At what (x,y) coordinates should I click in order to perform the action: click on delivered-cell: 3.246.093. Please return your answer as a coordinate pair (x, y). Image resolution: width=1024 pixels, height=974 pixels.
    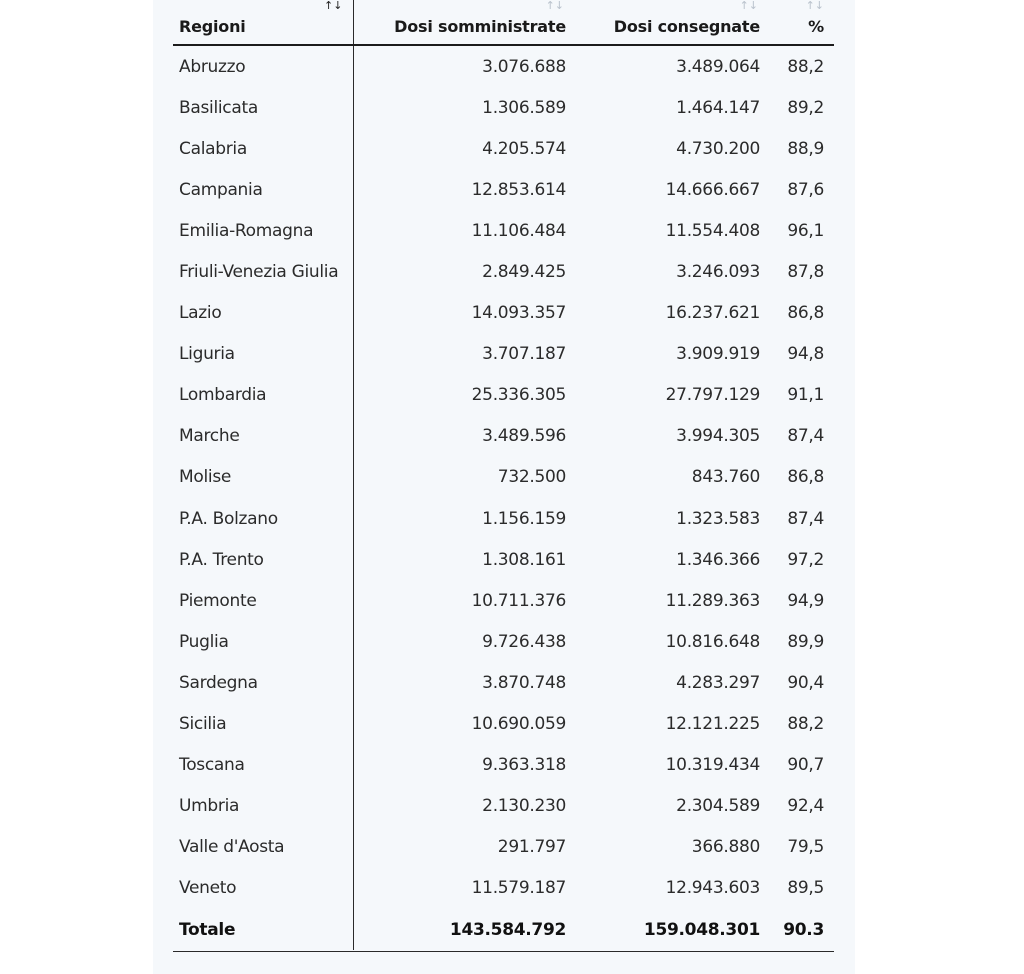
    Looking at the image, I should click on (718, 272).